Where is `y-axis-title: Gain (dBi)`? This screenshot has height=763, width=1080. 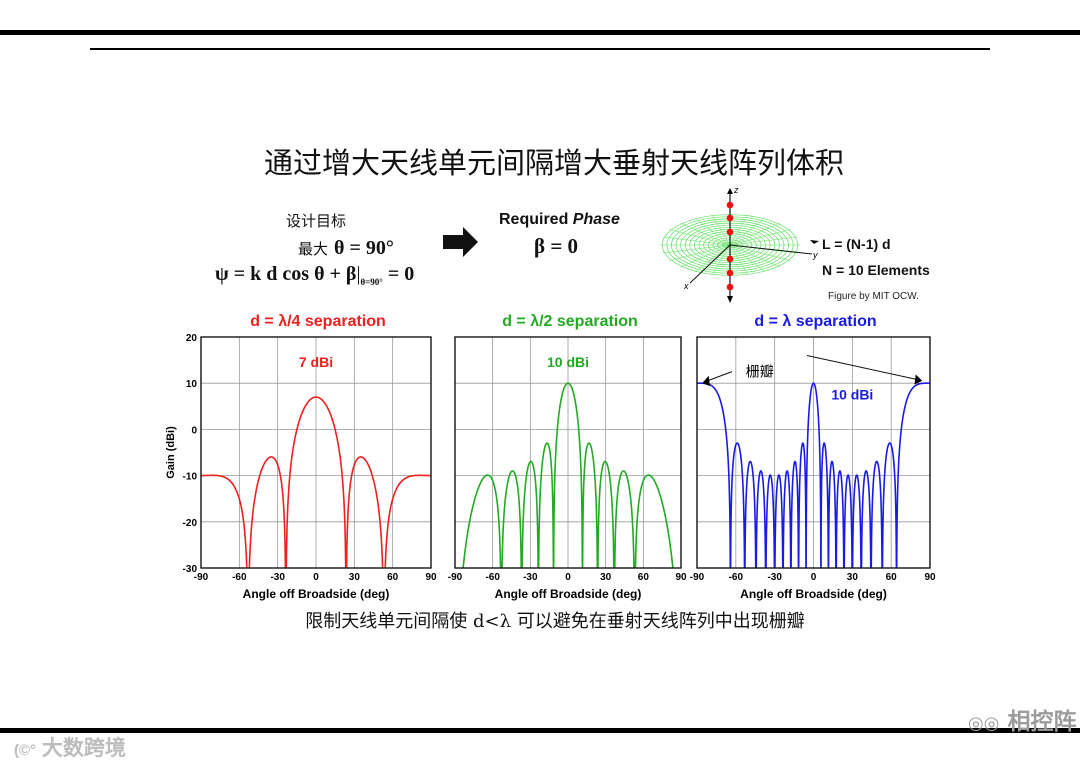
y-axis-title: Gain (dBi) is located at coordinates (171, 452).